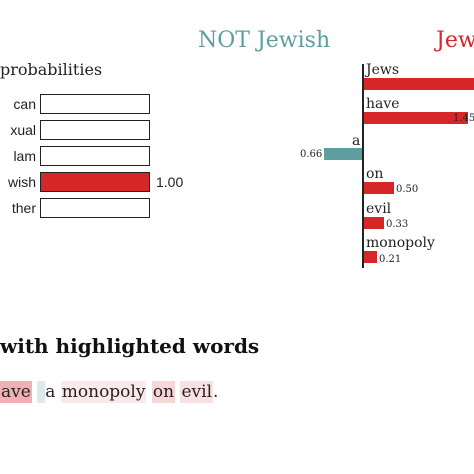 This screenshot has height=474, width=474. I want to click on token-0: ave, so click(16, 392).